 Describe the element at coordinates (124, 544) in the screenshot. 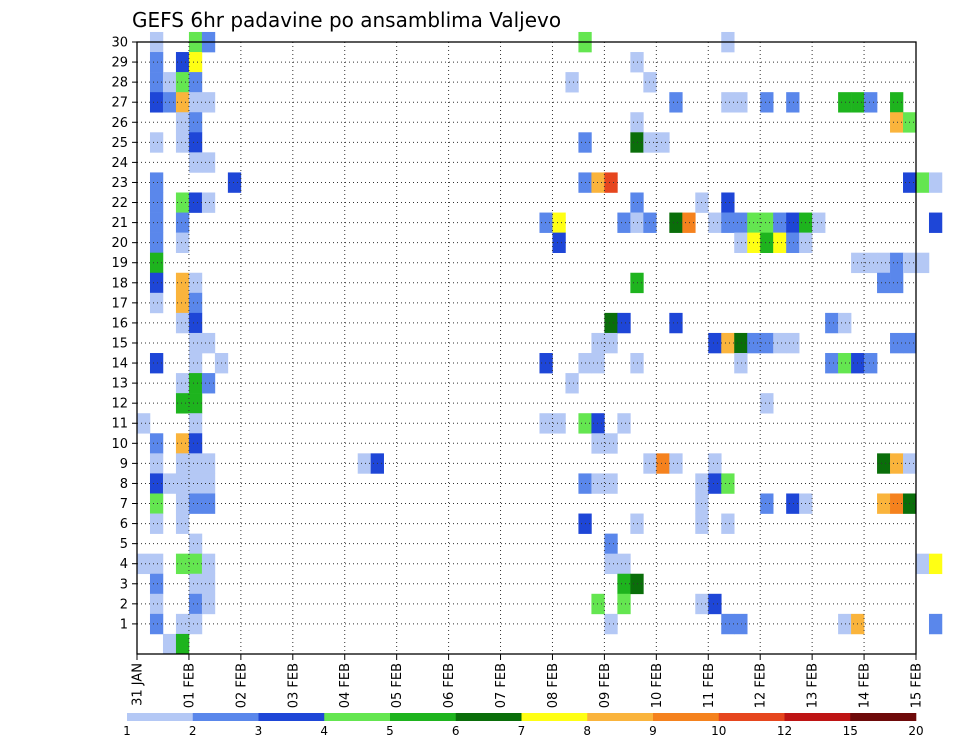

I see `y-tick-label: 5` at that location.